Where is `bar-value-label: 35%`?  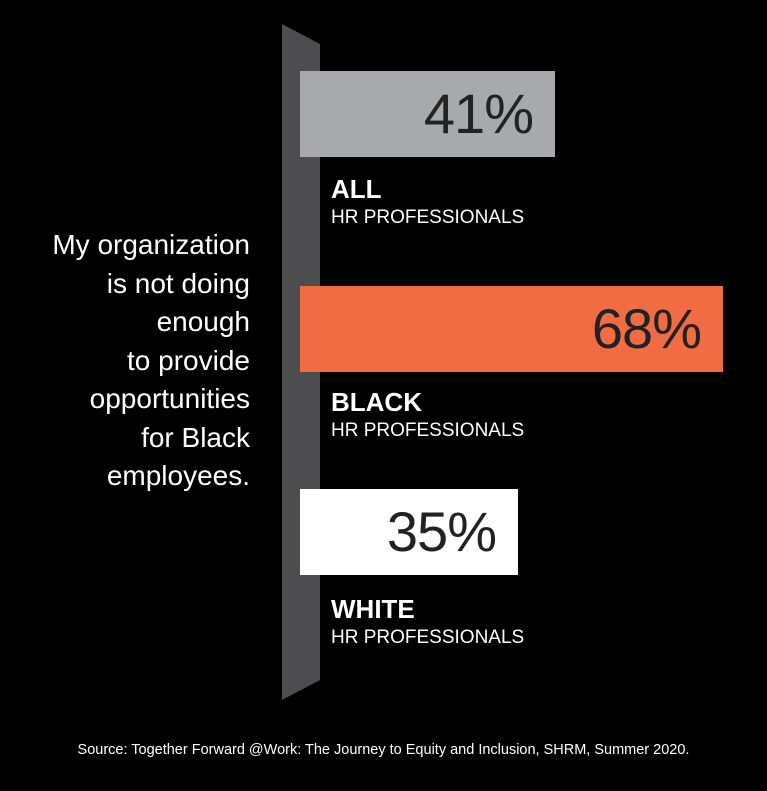 bar-value-label: 35% is located at coordinates (441, 531).